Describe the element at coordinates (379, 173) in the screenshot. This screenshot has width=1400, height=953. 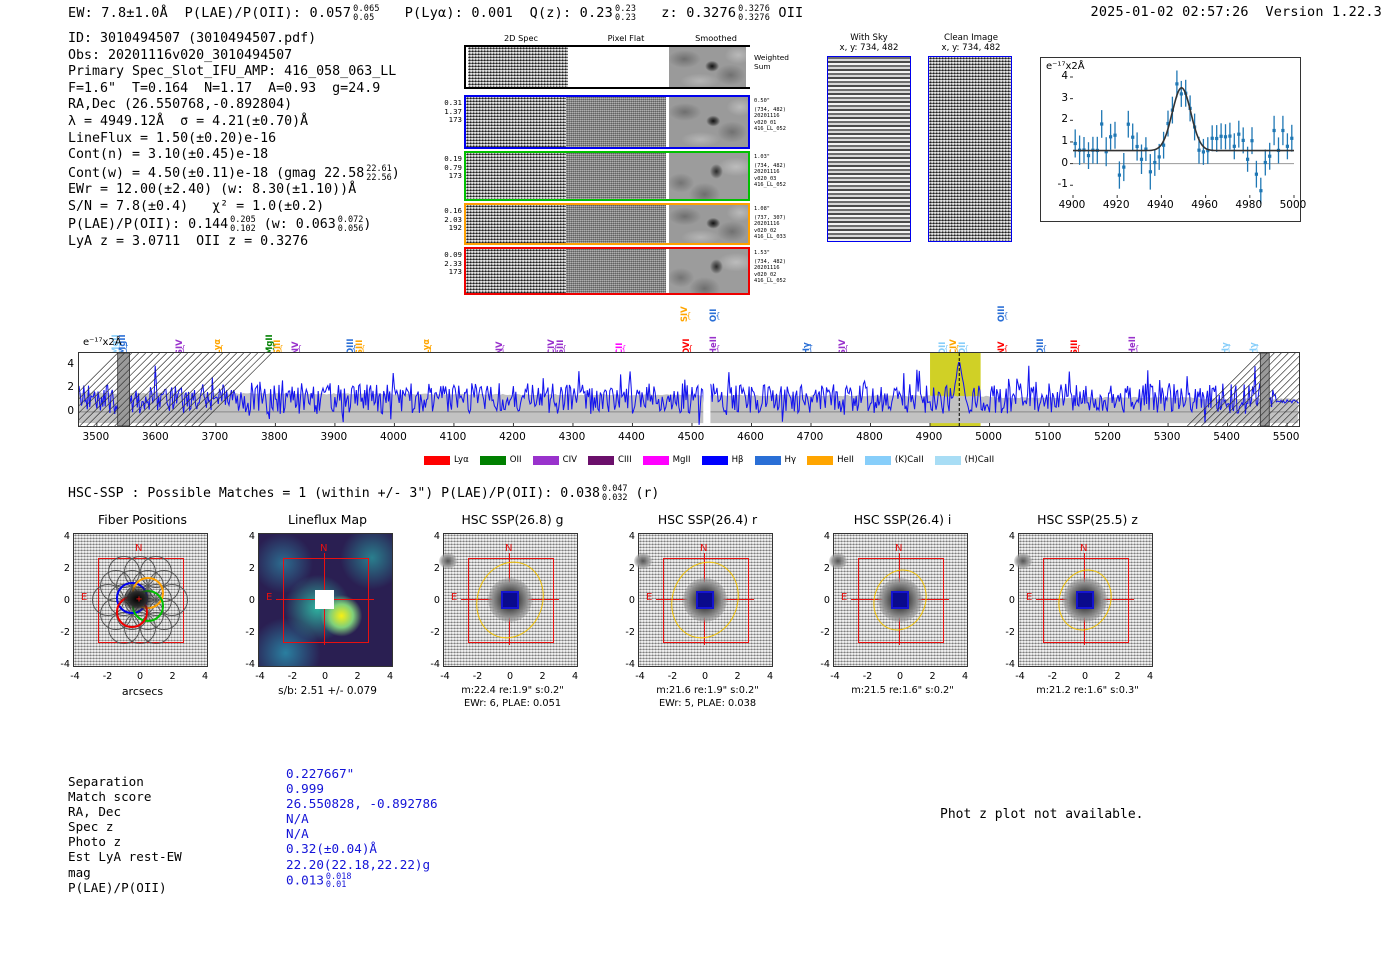
I see `info-gmag-range: 22.61 22.56` at that location.